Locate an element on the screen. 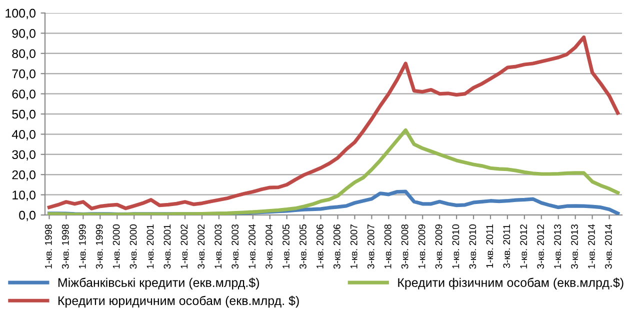 Image resolution: width=634 pixels, height=333 pixels. x-tick-label: 3-кв. 2010 is located at coordinates (472, 246).